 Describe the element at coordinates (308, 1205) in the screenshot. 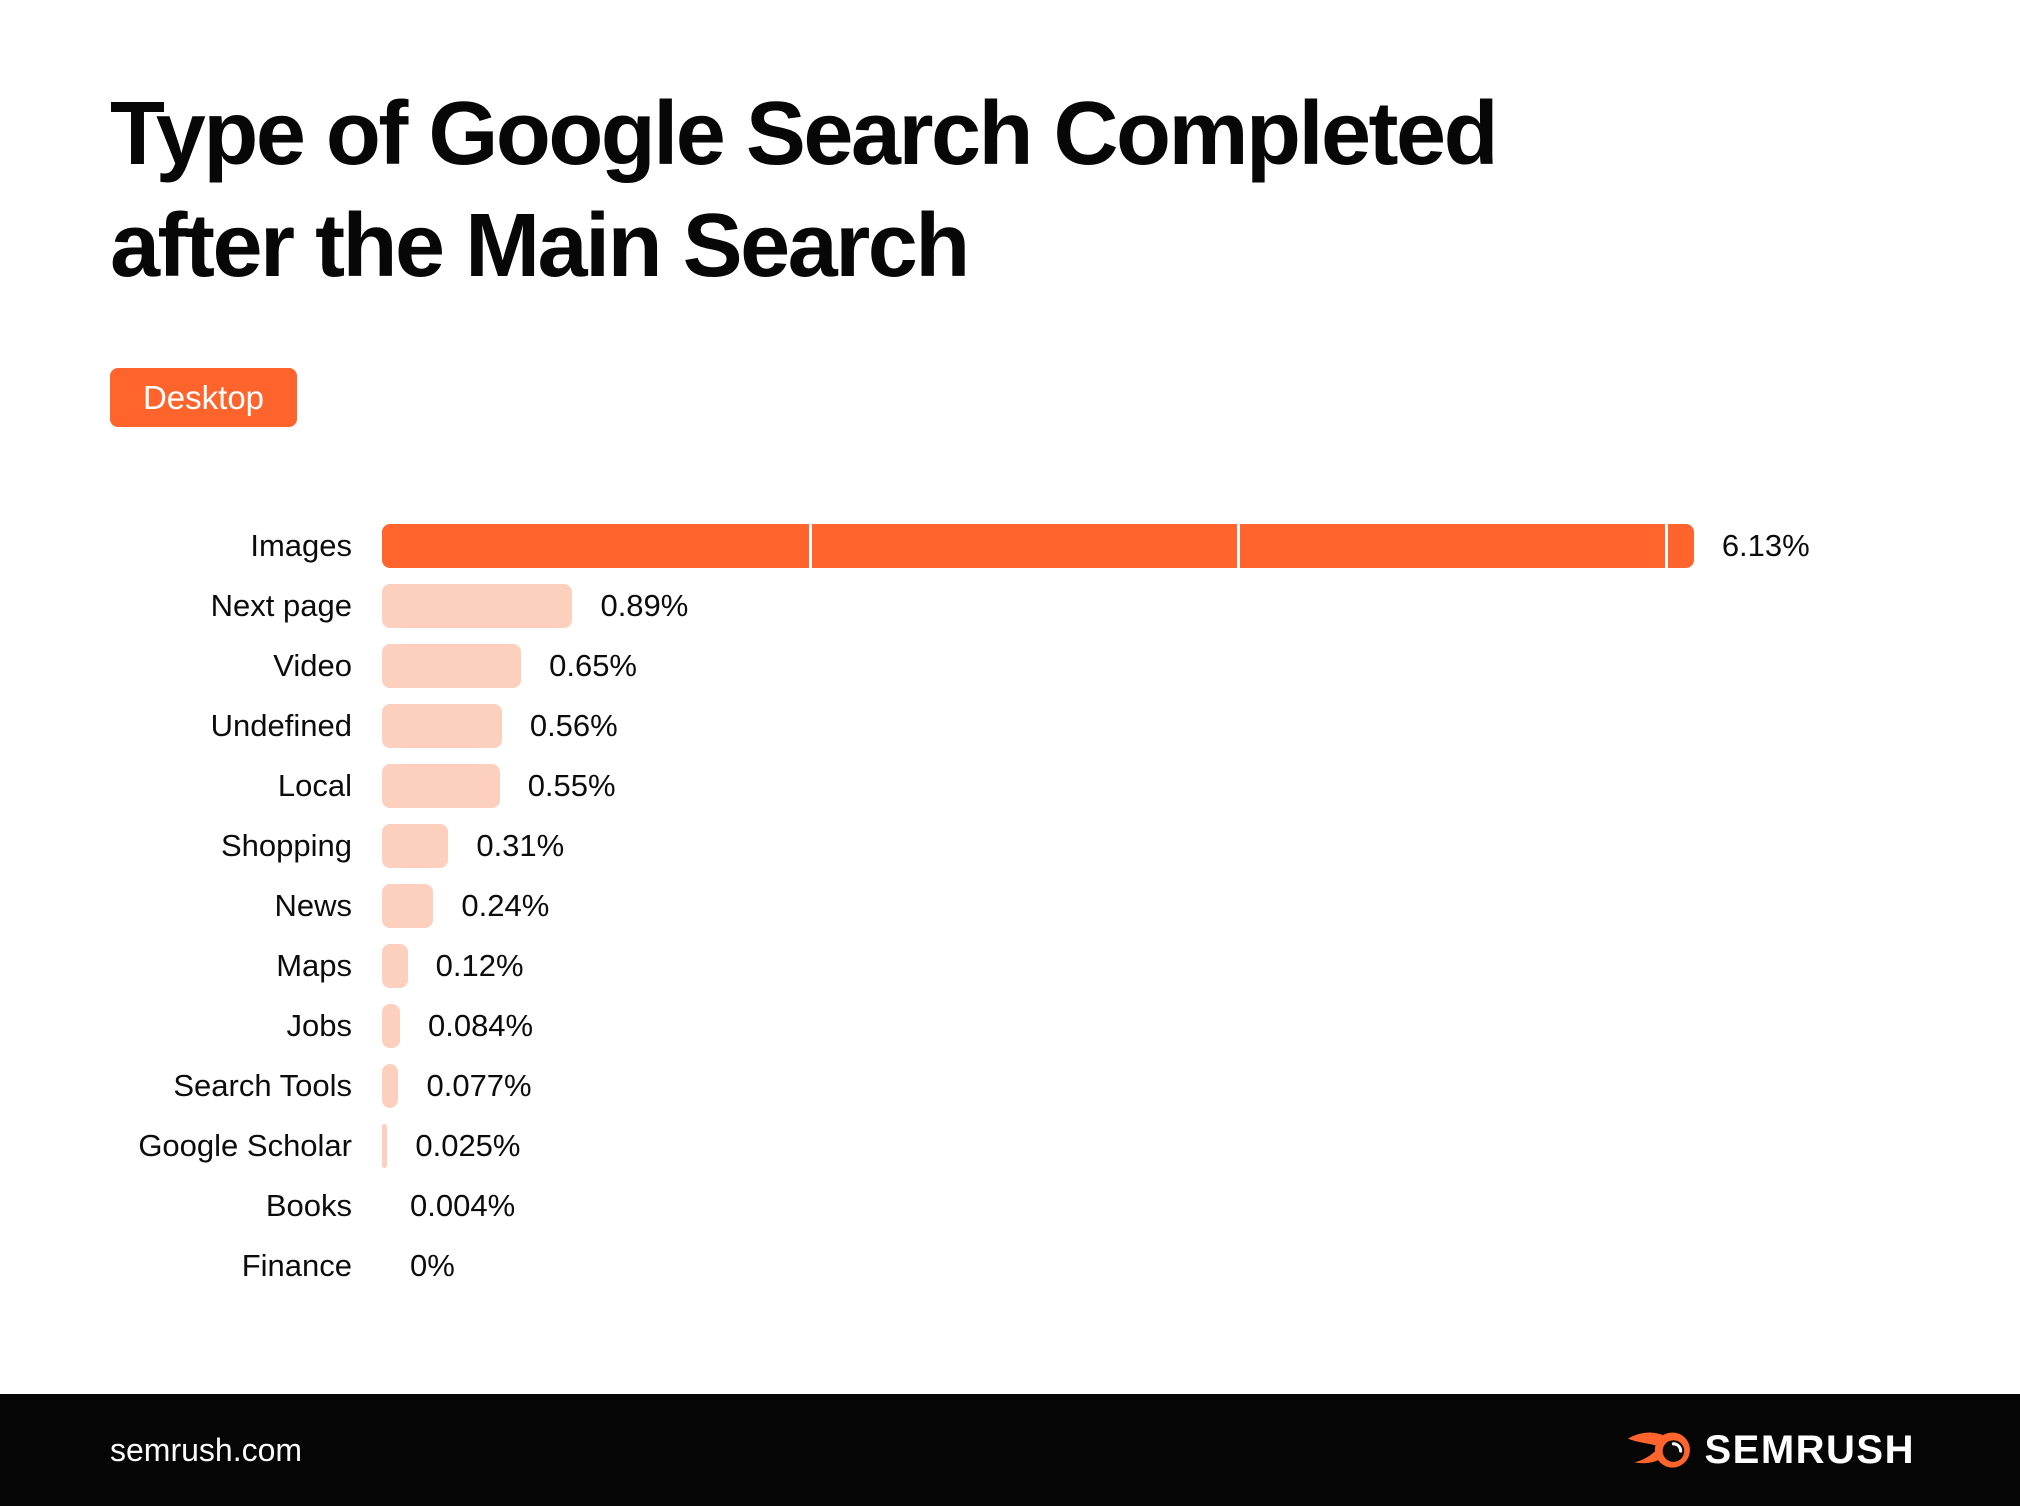

I see `category-label: Books` at that location.